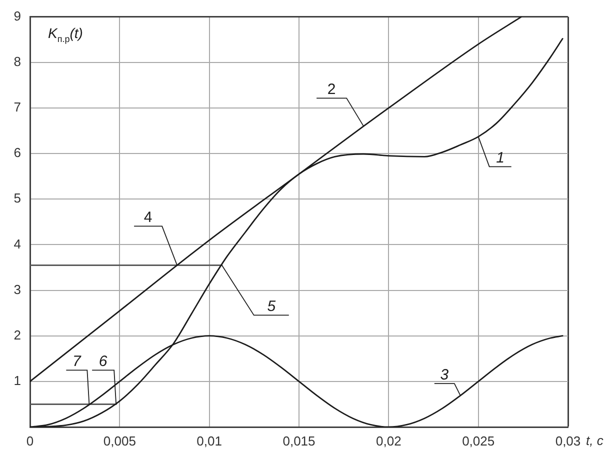 The image size is (609, 455). I want to click on y-axis-title: K$_{п.р}$(t), so click(65, 34).